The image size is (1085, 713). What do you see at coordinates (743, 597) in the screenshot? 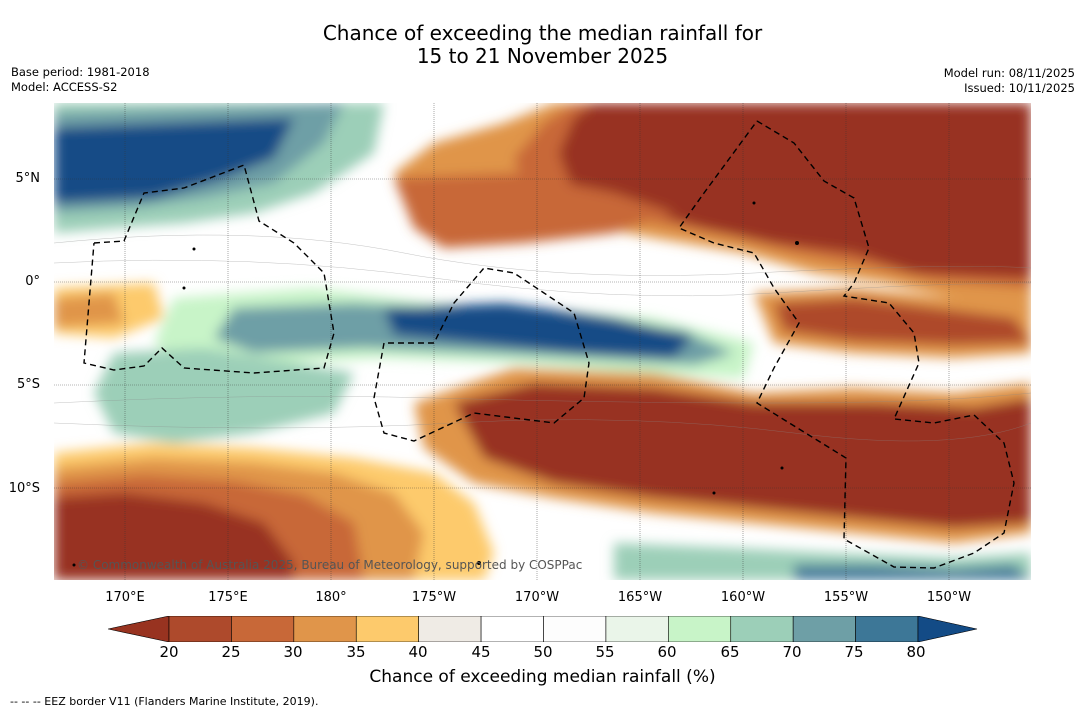
I see `lon-label-160w: 160°W` at bounding box center [743, 597].